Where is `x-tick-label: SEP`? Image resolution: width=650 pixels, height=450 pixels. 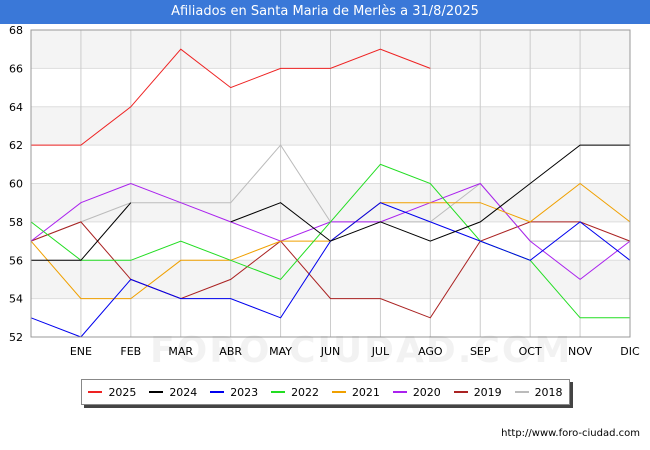 x-tick-label: SEP is located at coordinates (480, 351).